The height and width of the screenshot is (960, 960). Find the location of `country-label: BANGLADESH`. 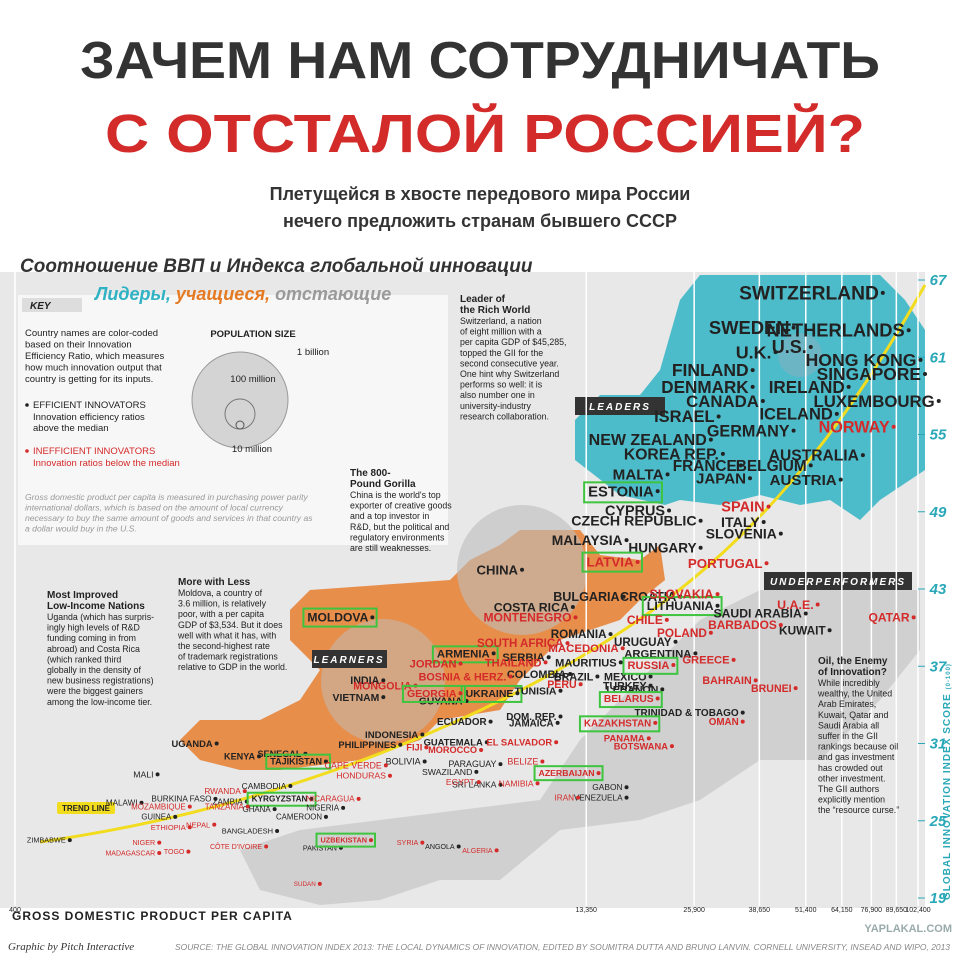

country-label: BANGLADESH is located at coordinates (247, 831).